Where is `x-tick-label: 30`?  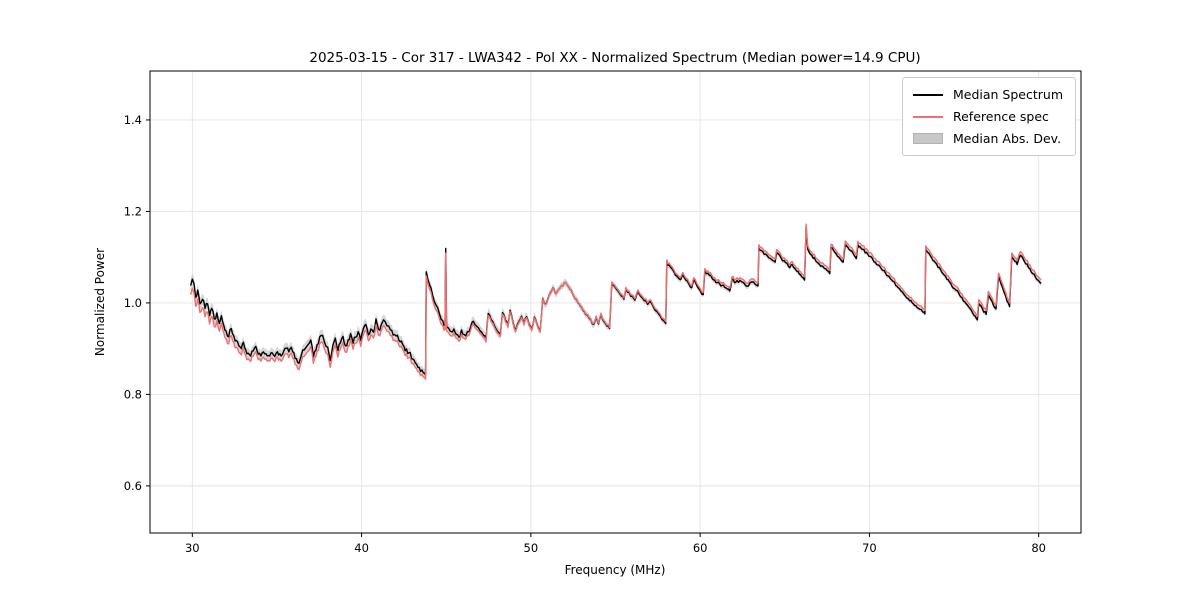 x-tick-label: 30 is located at coordinates (192, 548).